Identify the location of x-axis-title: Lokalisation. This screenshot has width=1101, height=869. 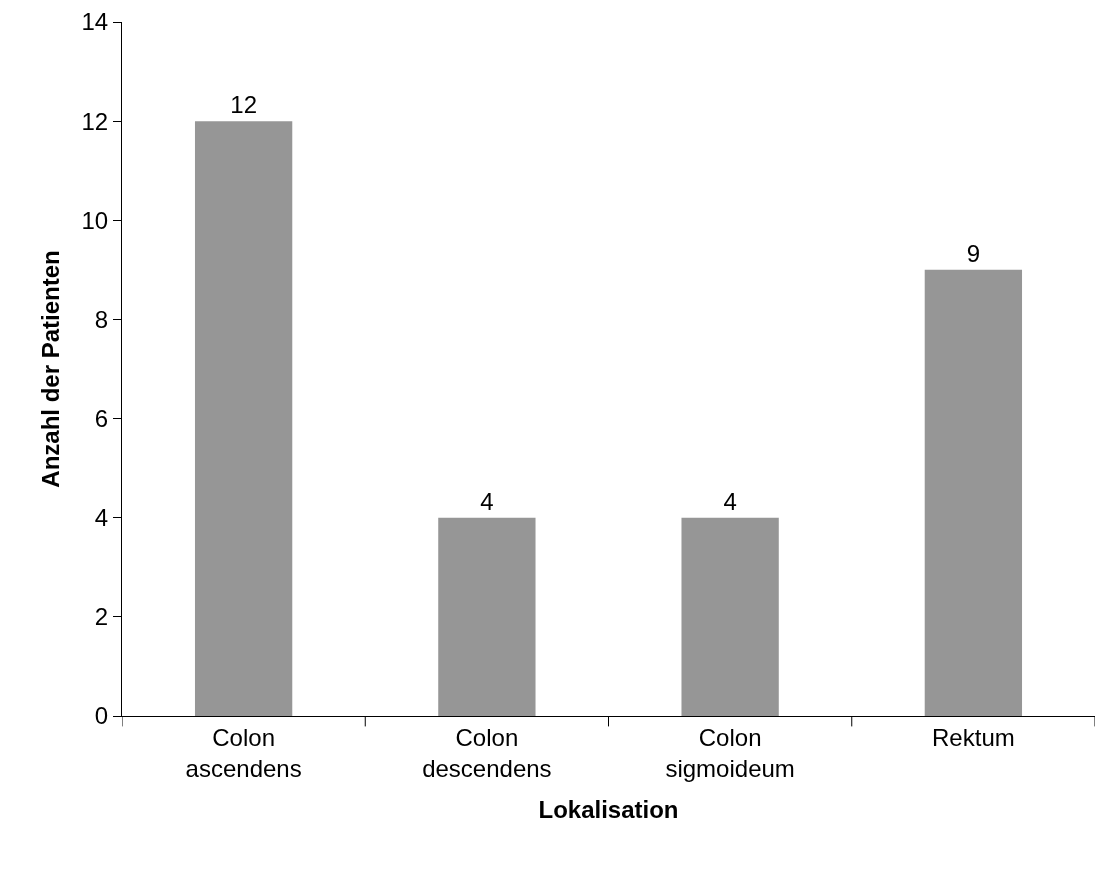
(608, 810).